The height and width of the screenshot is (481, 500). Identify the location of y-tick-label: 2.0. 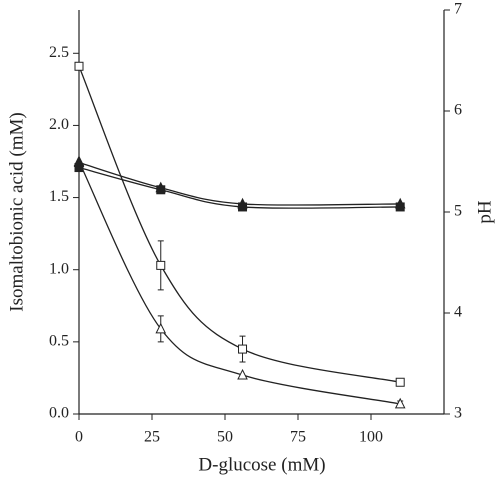
(59, 124).